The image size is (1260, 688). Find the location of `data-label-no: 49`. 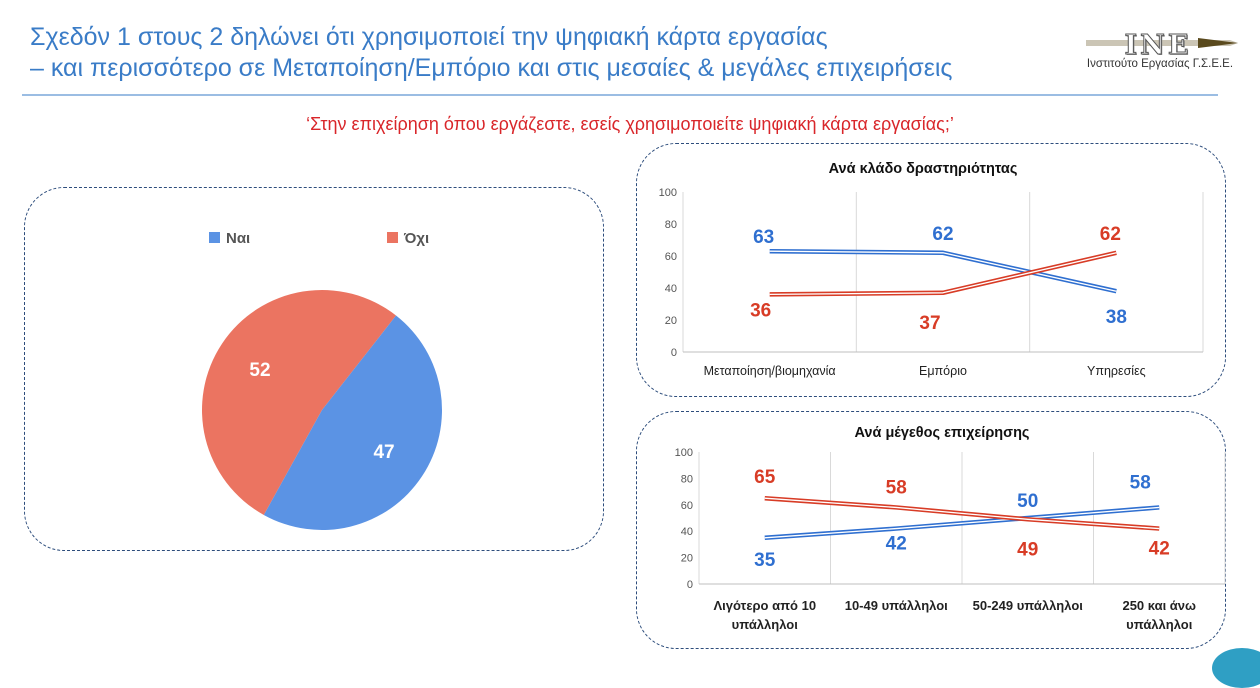

data-label-no: 49 is located at coordinates (1027, 549).